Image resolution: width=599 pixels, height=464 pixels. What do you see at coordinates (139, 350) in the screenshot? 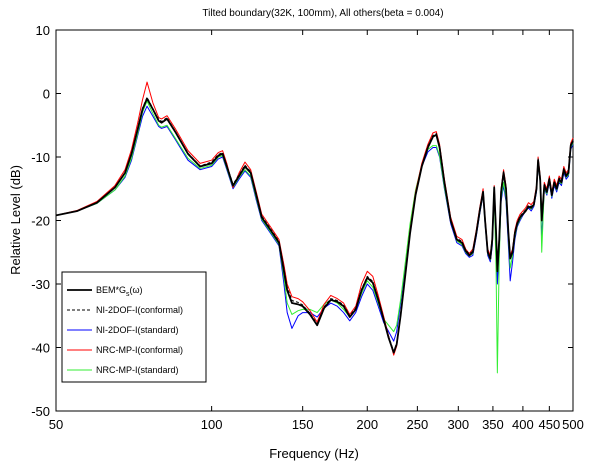
I see `legend-entry: NRC-MP-I(conformal)` at bounding box center [139, 350].